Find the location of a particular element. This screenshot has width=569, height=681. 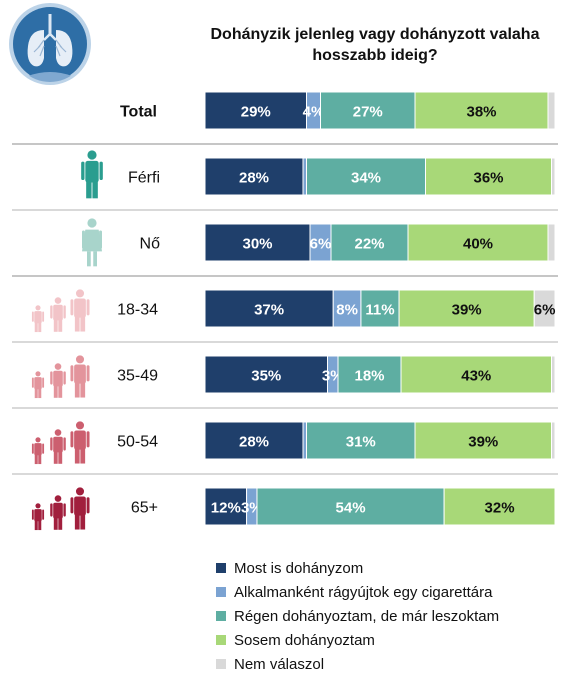

data-label: 31% is located at coordinates (361, 442).